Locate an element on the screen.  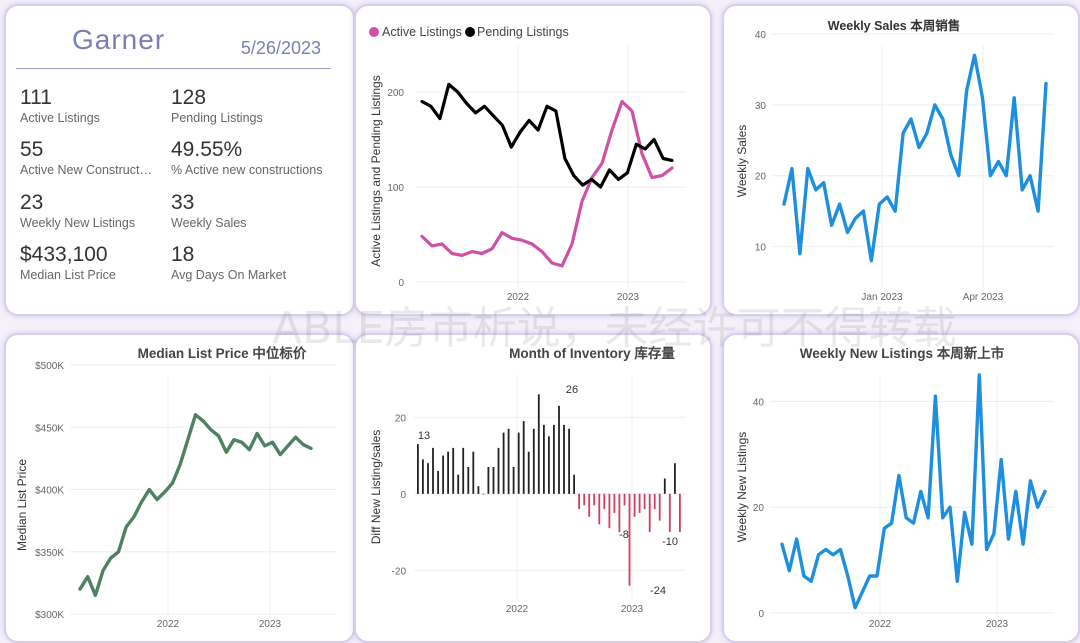
kpi-value: 111 is located at coordinates (36, 97).